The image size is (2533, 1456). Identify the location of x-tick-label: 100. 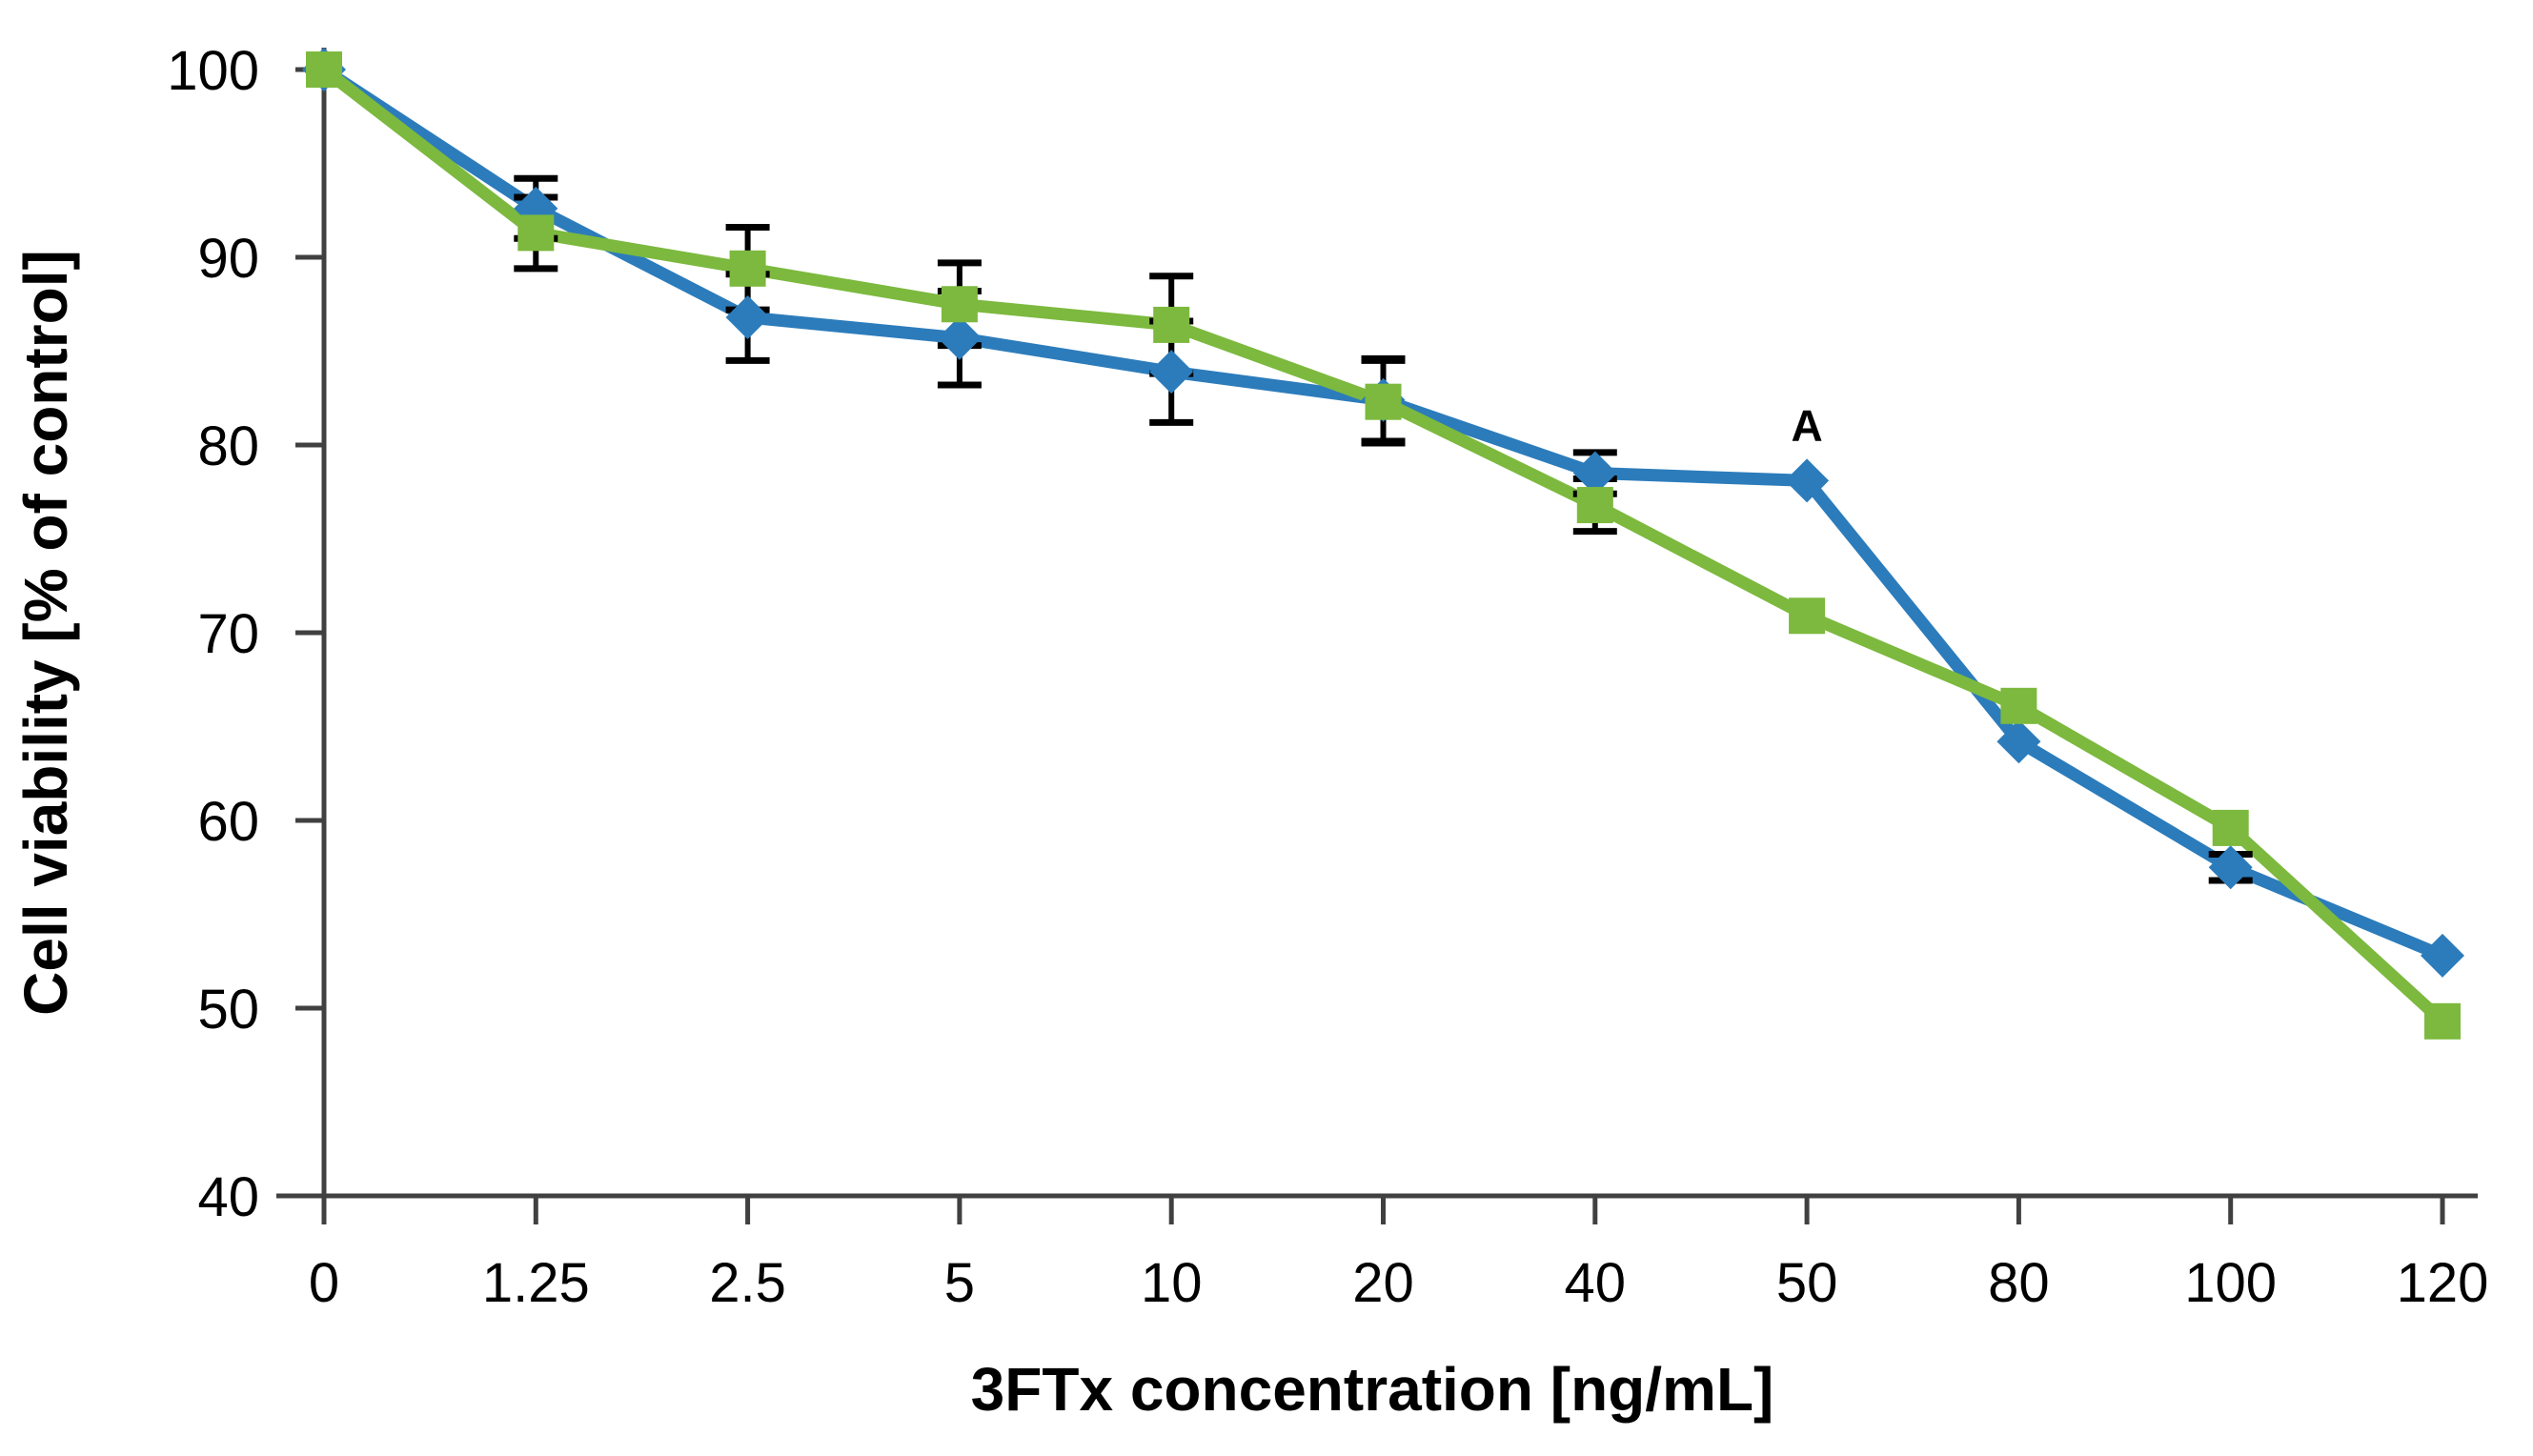
(2230, 1283).